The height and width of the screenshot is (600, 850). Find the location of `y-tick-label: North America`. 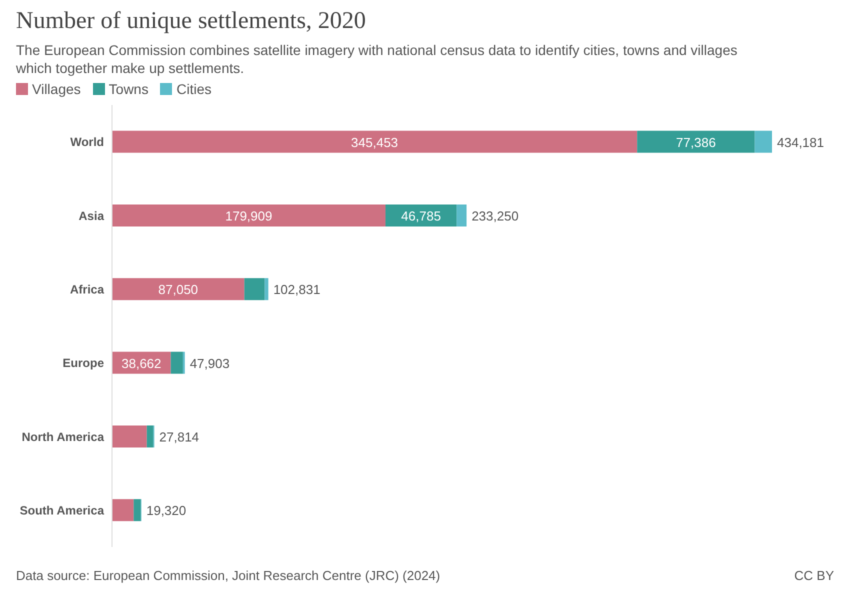

y-tick-label: North America is located at coordinates (63, 437).